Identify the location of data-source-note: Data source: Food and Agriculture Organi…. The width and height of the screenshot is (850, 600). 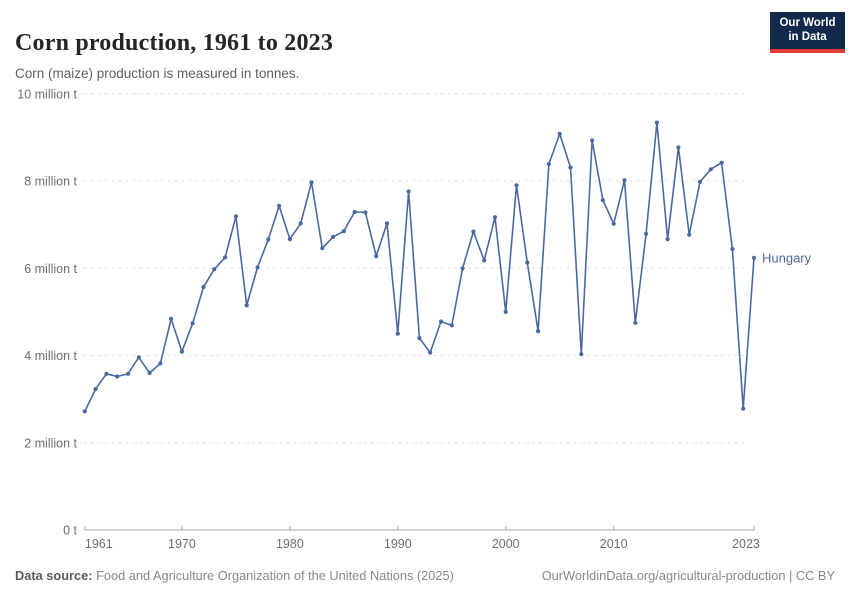
(234, 575).